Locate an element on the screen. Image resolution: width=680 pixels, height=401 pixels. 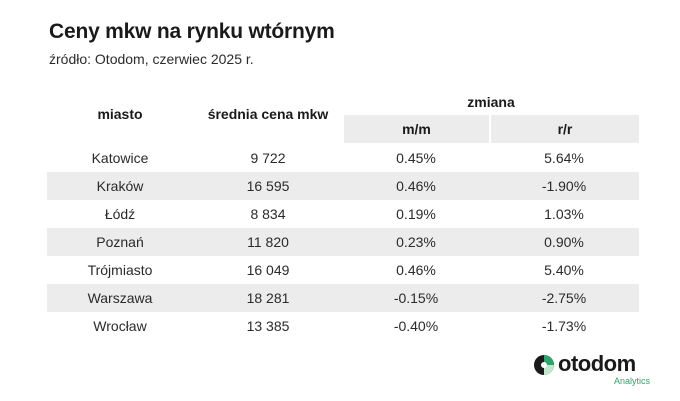
cell-mm: -0.40% is located at coordinates (416, 326).